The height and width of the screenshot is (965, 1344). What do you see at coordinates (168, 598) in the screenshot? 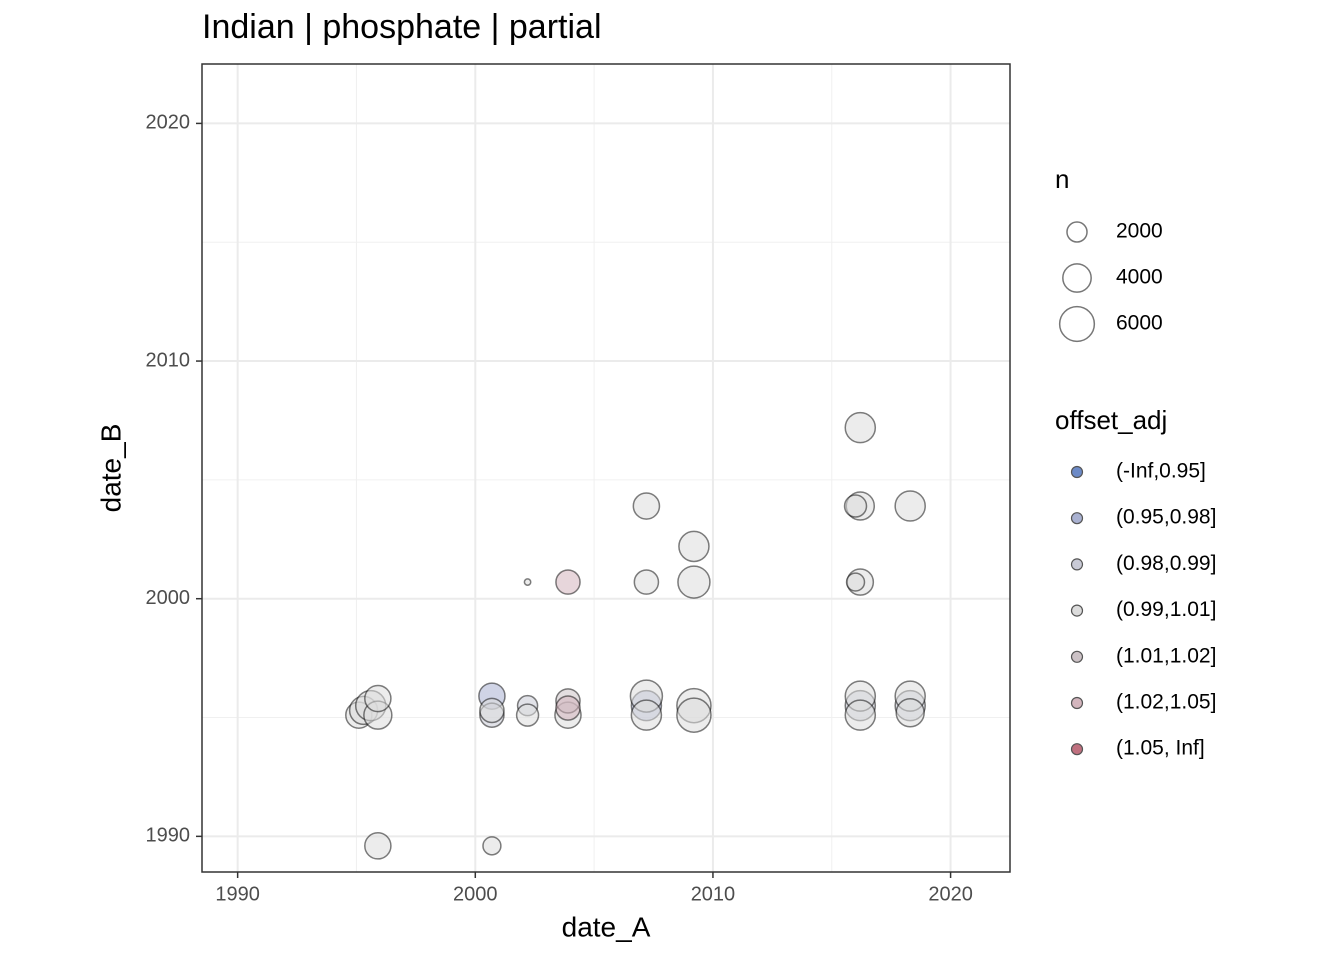
I see `y-tick-label: 2000` at bounding box center [168, 598].